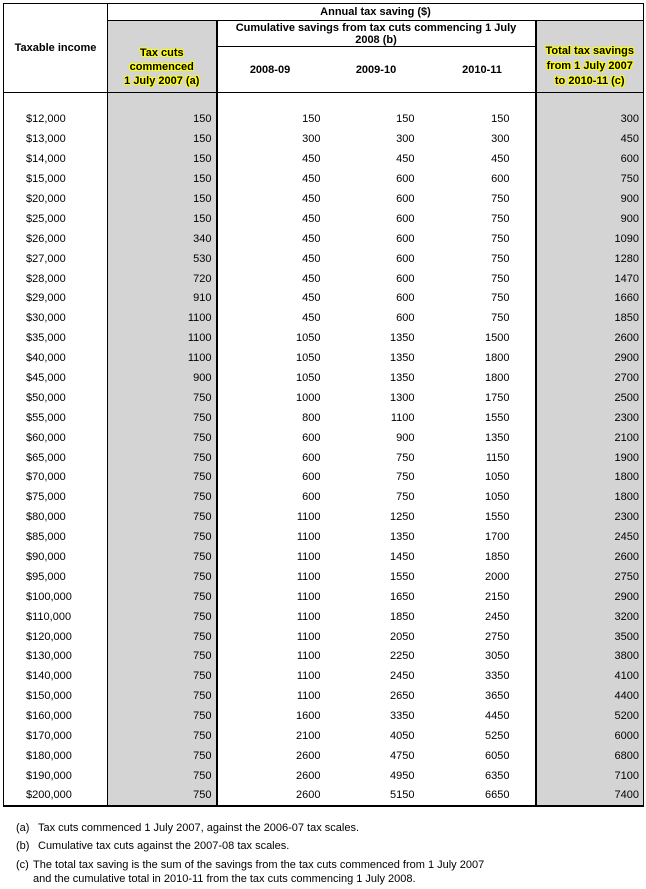 The width and height of the screenshot is (646, 889). I want to click on income-cell: $110,000, so click(55, 616).